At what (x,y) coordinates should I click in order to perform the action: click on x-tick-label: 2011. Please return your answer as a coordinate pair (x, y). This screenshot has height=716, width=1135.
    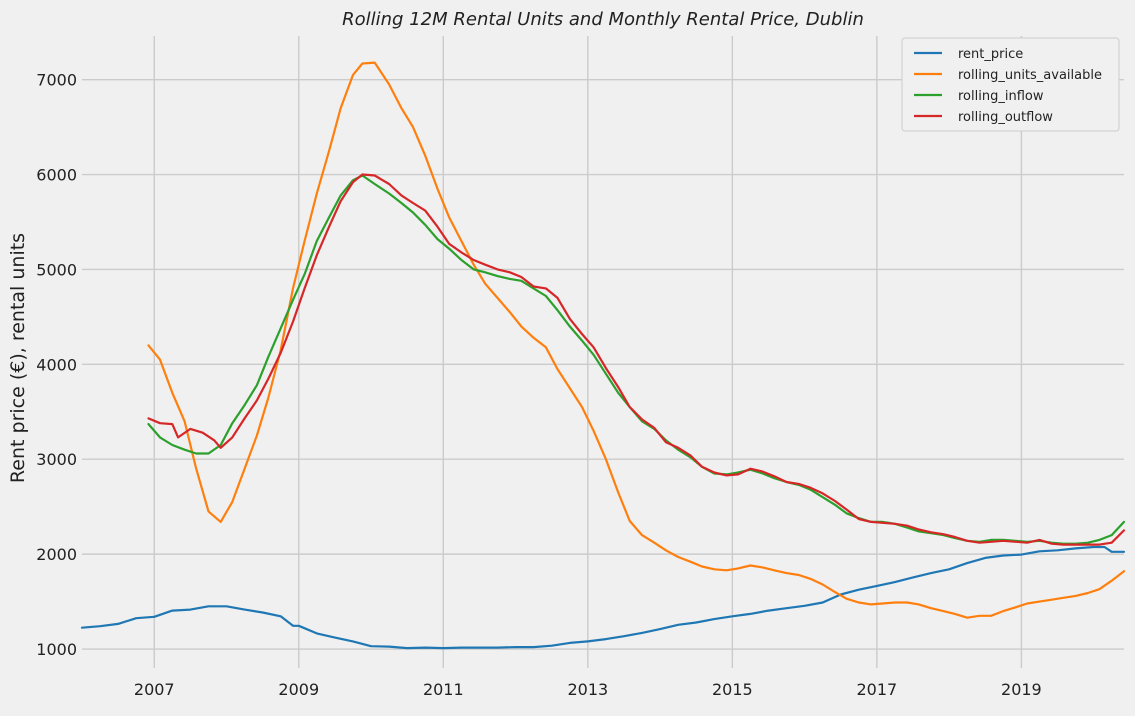
    Looking at the image, I should click on (443, 689).